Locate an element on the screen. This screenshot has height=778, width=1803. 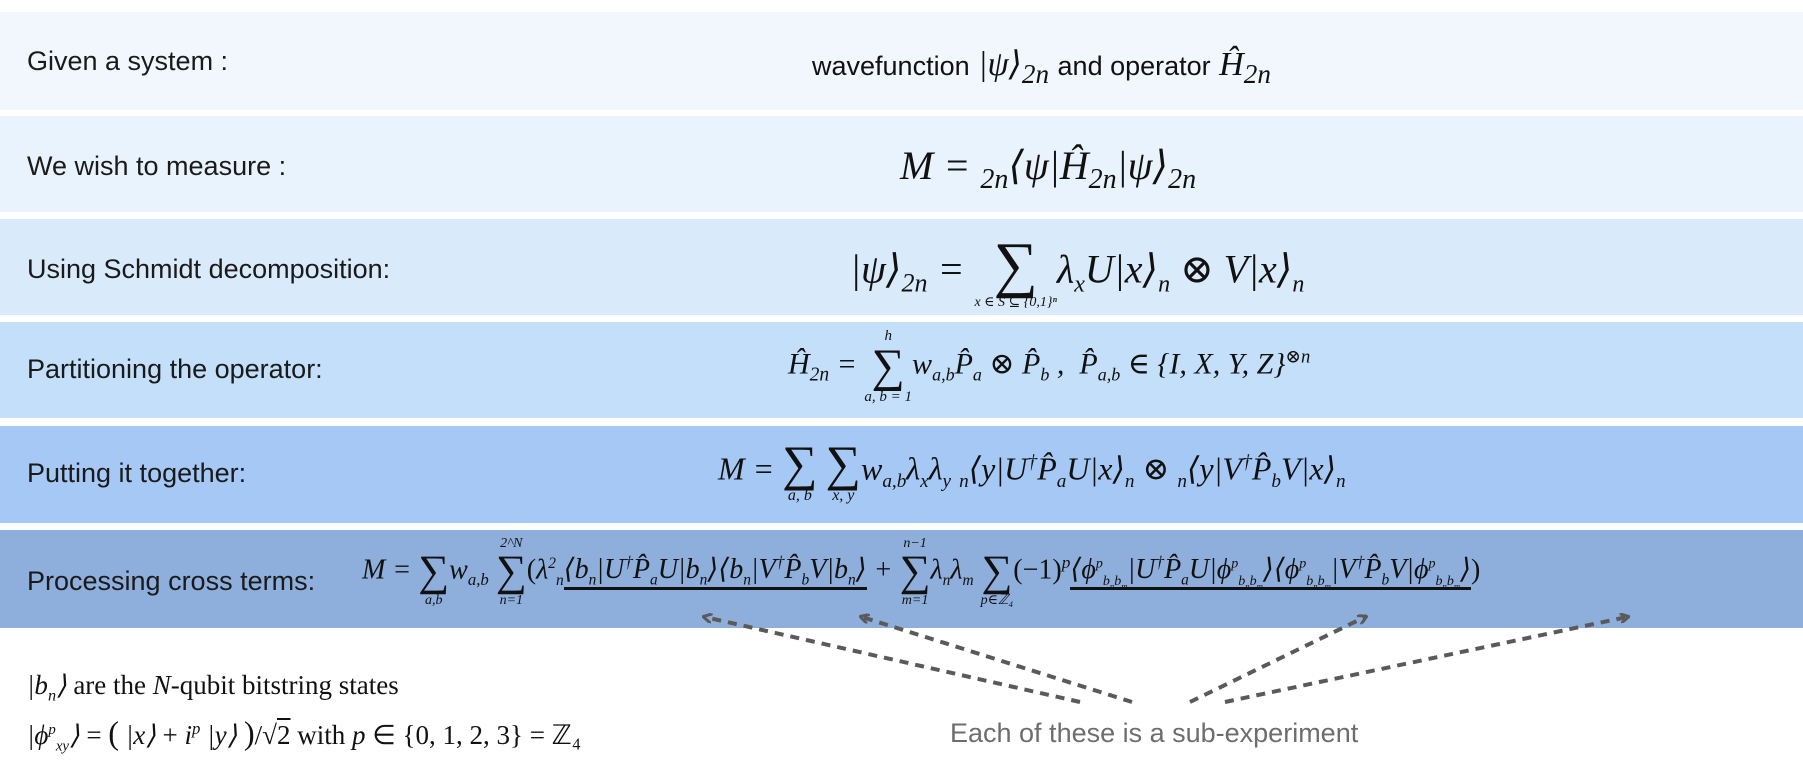
equation-measure: M = 2n⟨ψ|Ĥ2n|ψ⟩2n is located at coordinates (1048, 169).